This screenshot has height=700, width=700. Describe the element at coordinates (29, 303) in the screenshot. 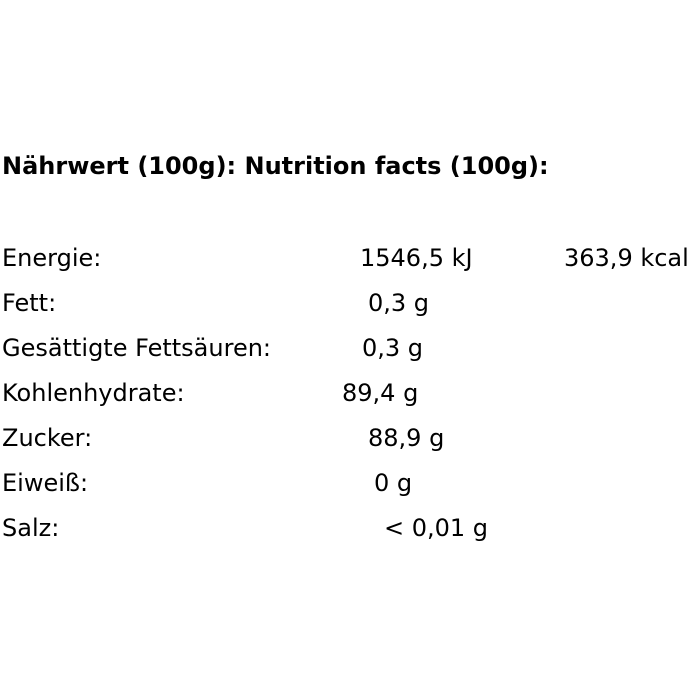

I see `row-label: Fett:` at that location.